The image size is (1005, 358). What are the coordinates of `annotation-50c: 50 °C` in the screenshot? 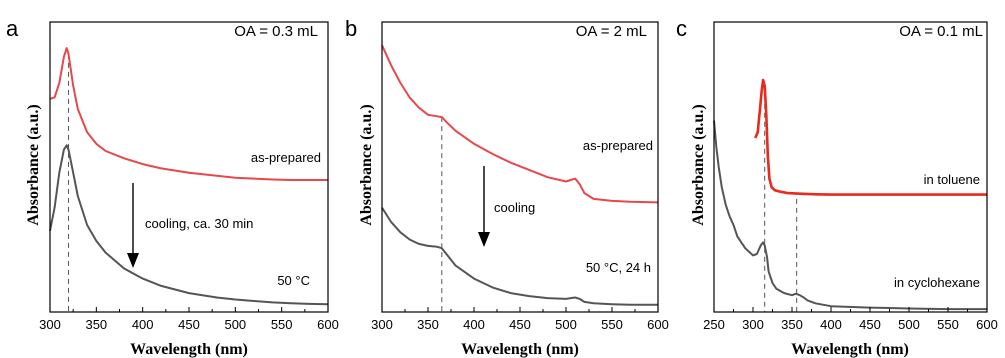 It's located at (293, 280).